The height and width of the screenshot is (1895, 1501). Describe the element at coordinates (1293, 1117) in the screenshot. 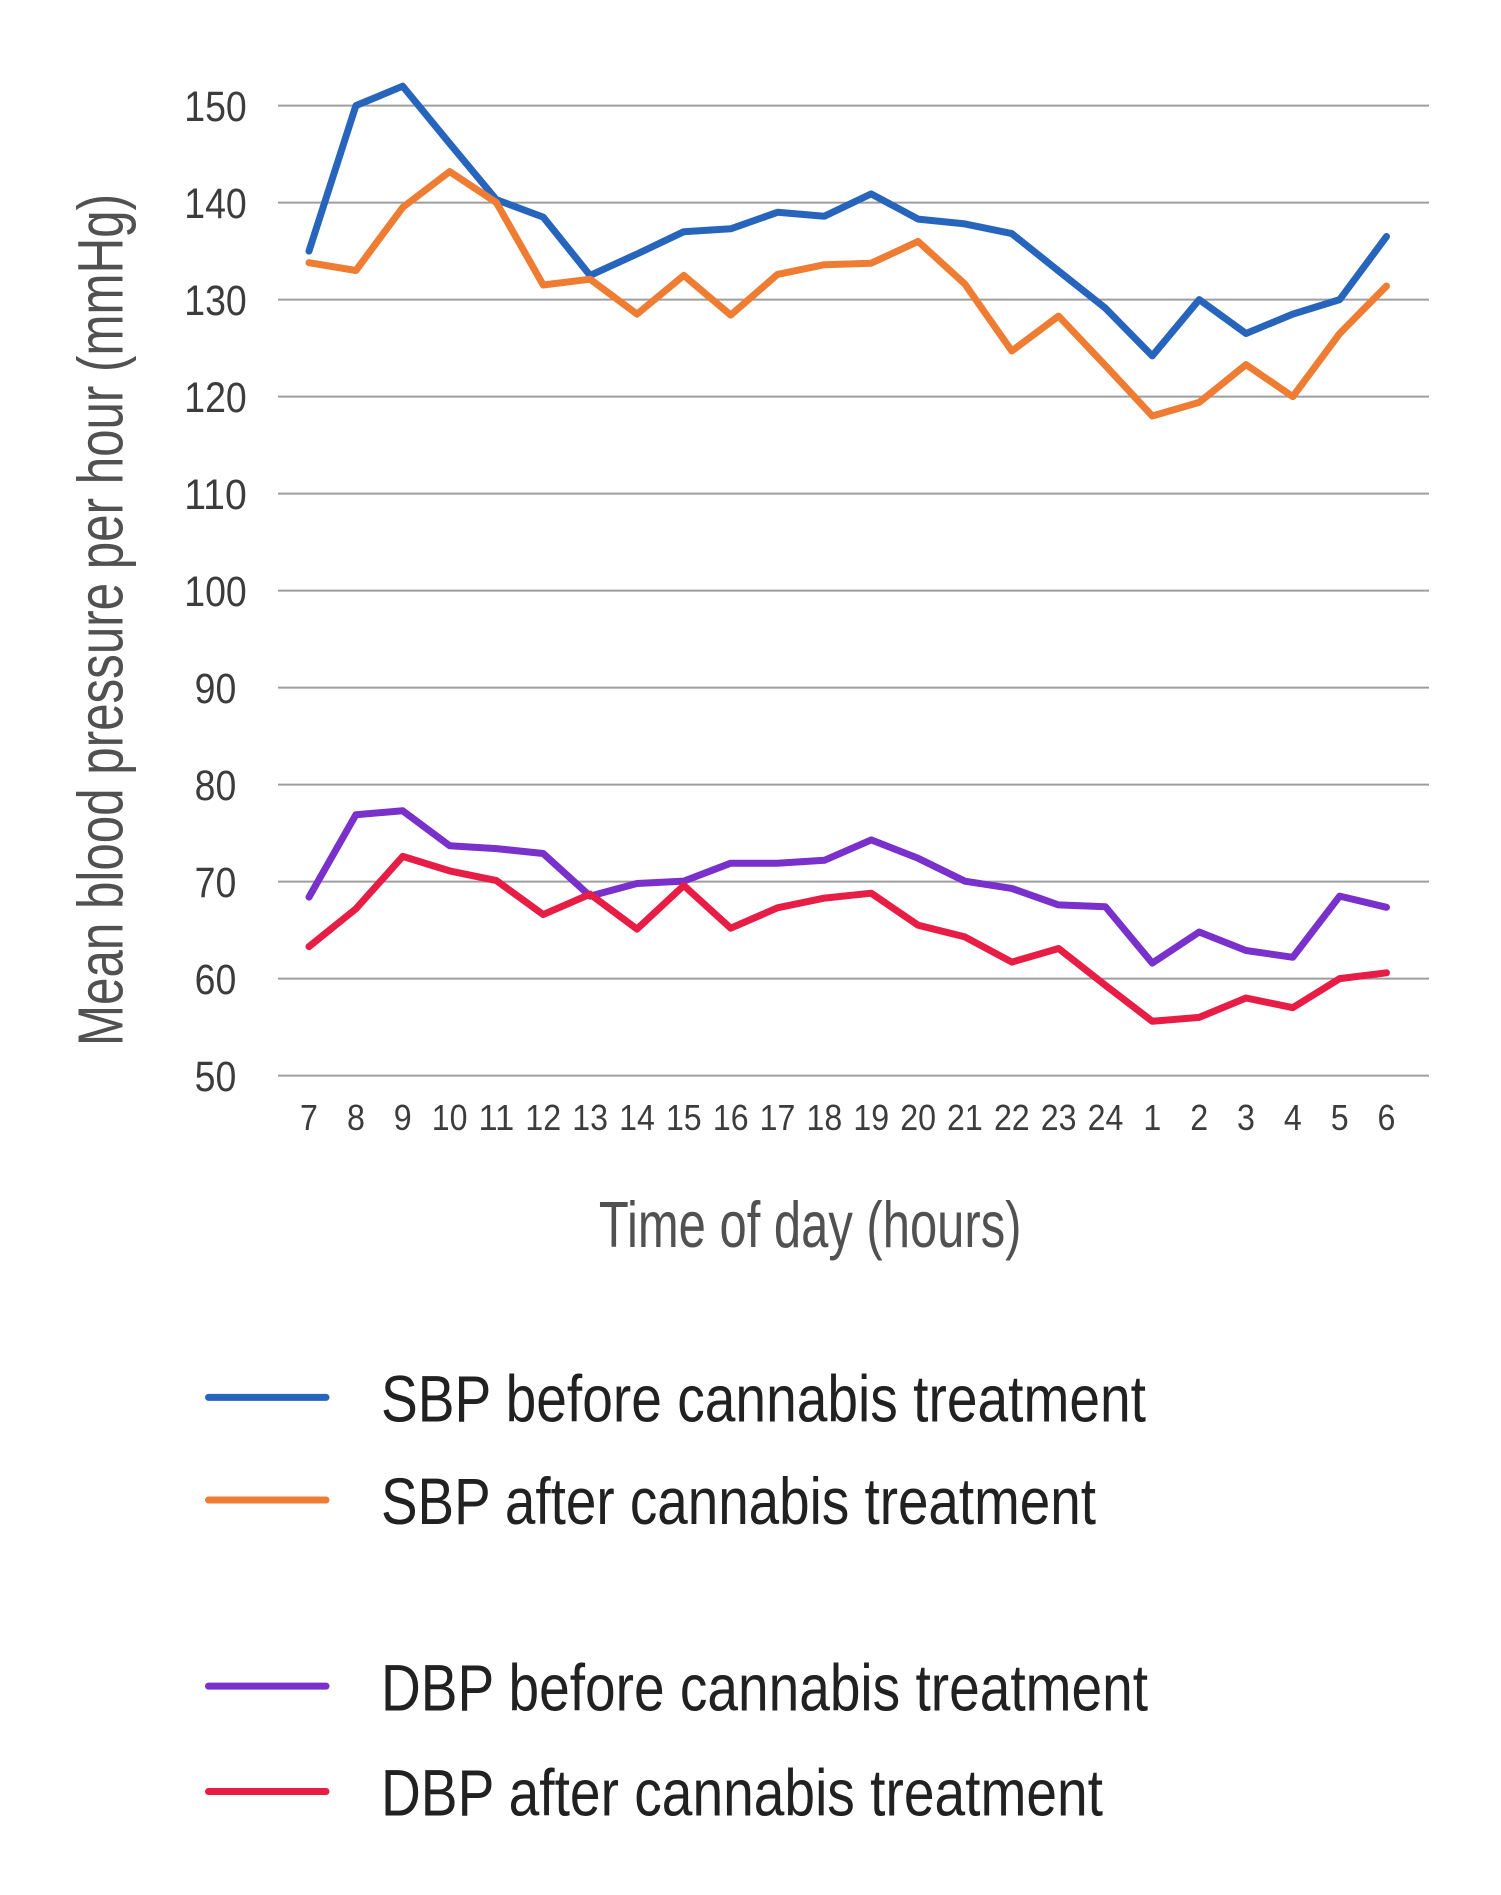

I see `svg-text: 4` at that location.